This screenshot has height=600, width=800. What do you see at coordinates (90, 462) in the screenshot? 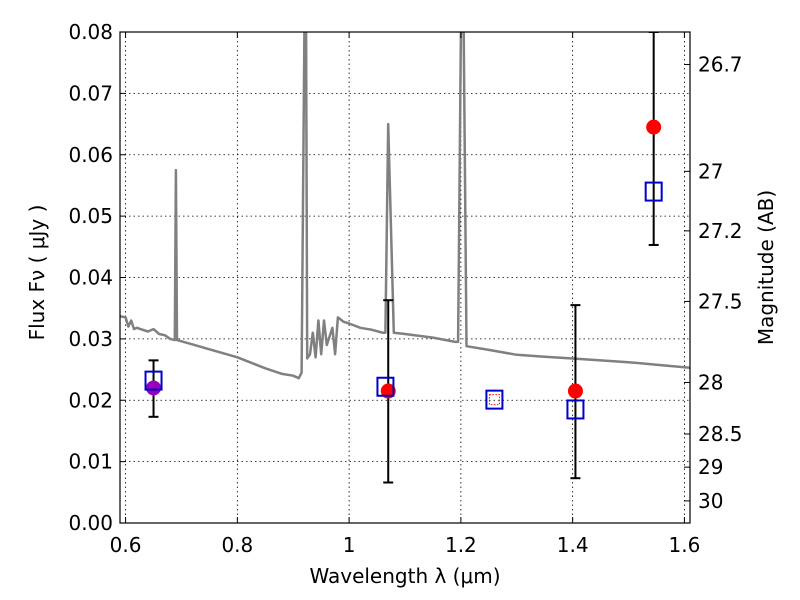
I see `y-tick-label: 0.01` at bounding box center [90, 462].